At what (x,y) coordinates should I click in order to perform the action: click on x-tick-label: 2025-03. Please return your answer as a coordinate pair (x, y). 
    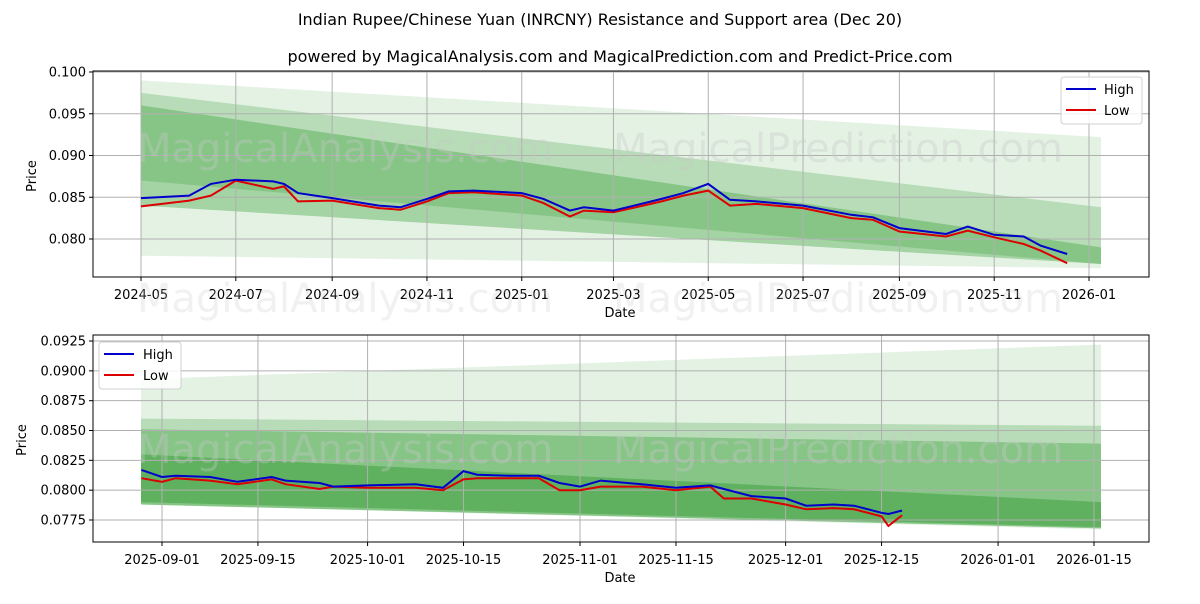
    Looking at the image, I should click on (613, 295).